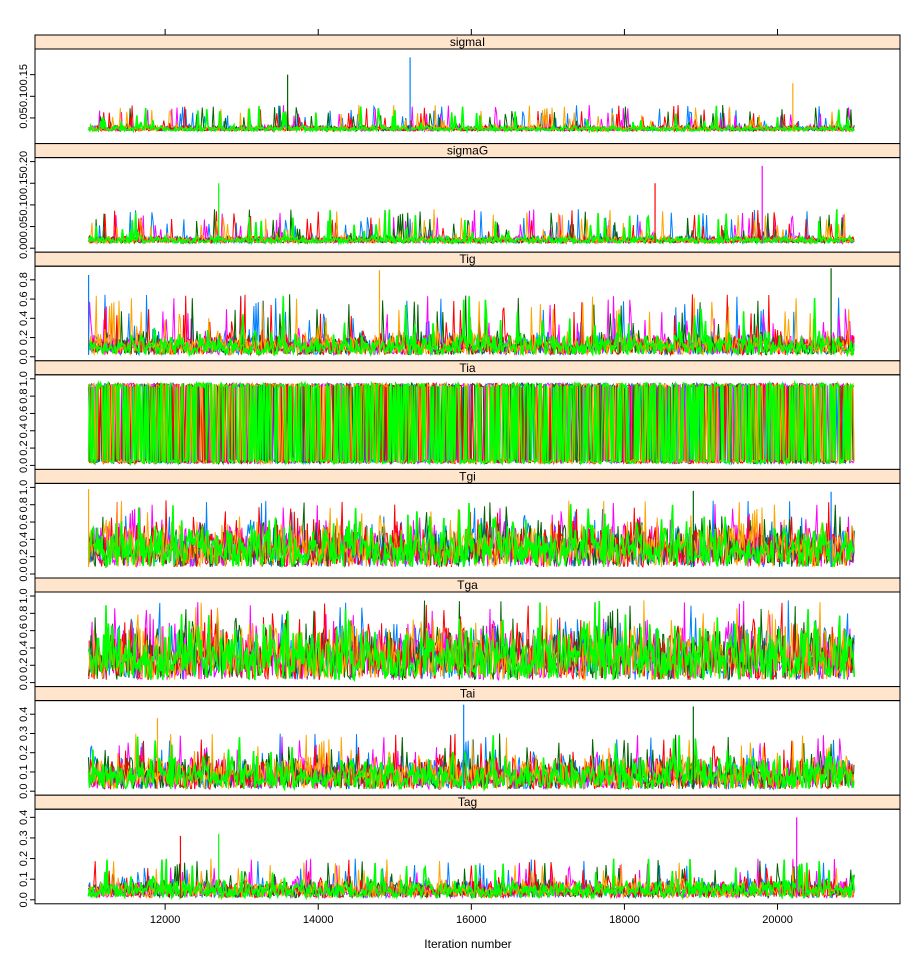 The width and height of the screenshot is (912, 960). I want to click on x-tick-label: 18000, so click(624, 920).